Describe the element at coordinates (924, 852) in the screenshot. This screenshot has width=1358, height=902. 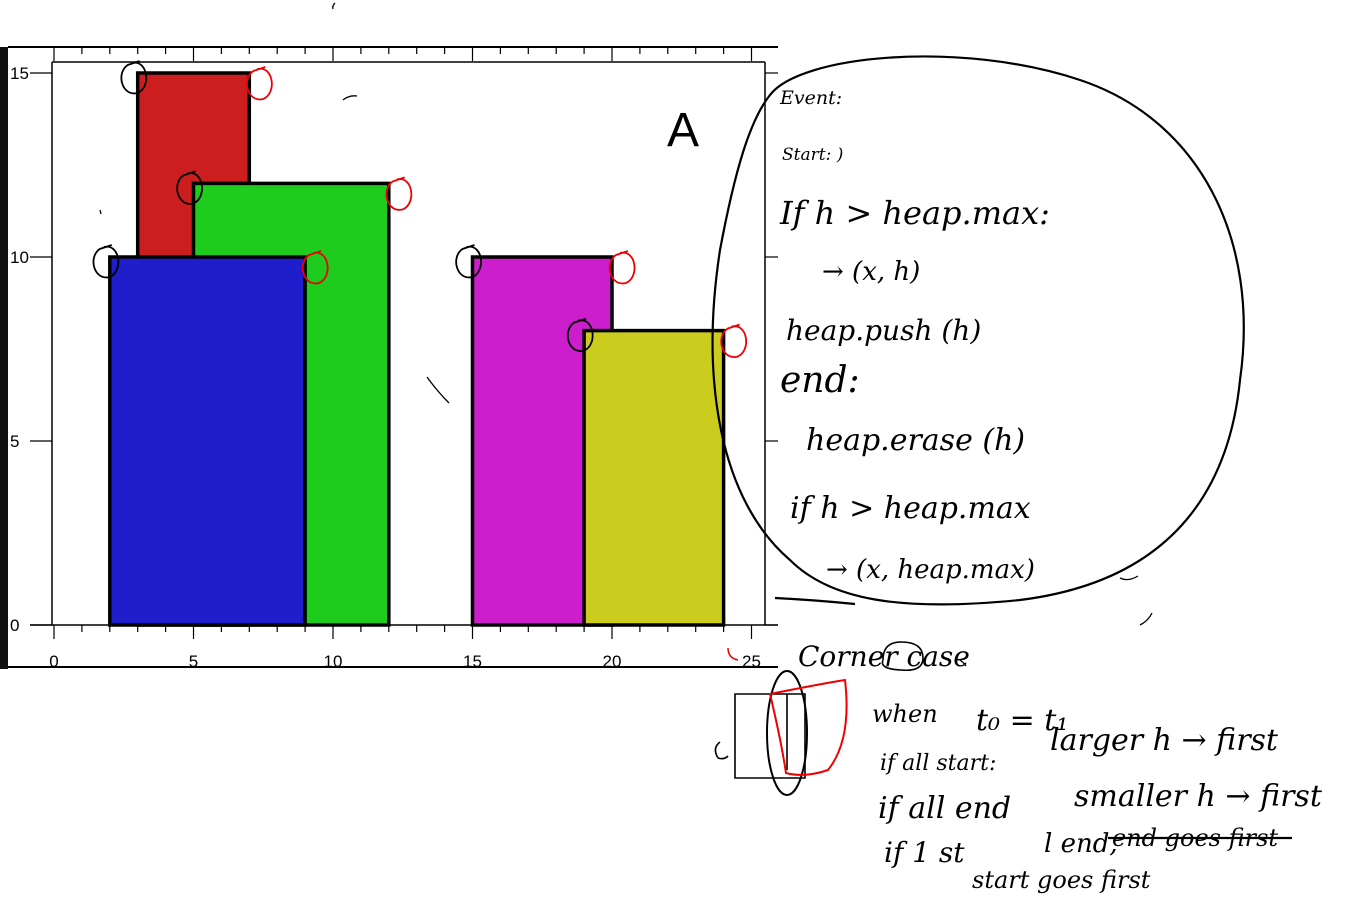
I see `note-one-start: if 1 st` at that location.